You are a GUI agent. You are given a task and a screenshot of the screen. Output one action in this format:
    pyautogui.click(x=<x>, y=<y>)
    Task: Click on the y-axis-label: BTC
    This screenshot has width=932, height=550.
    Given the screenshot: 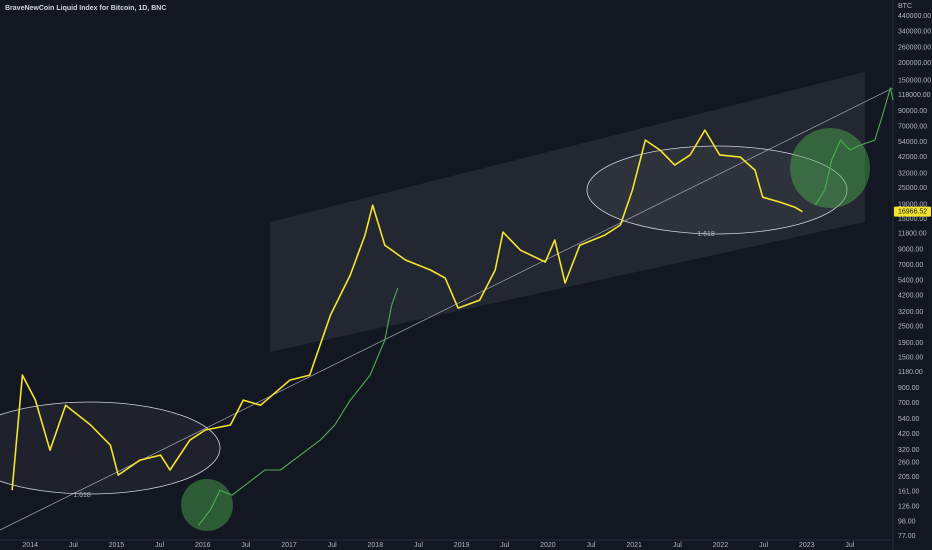 What is the action you would take?
    pyautogui.click(x=905, y=6)
    